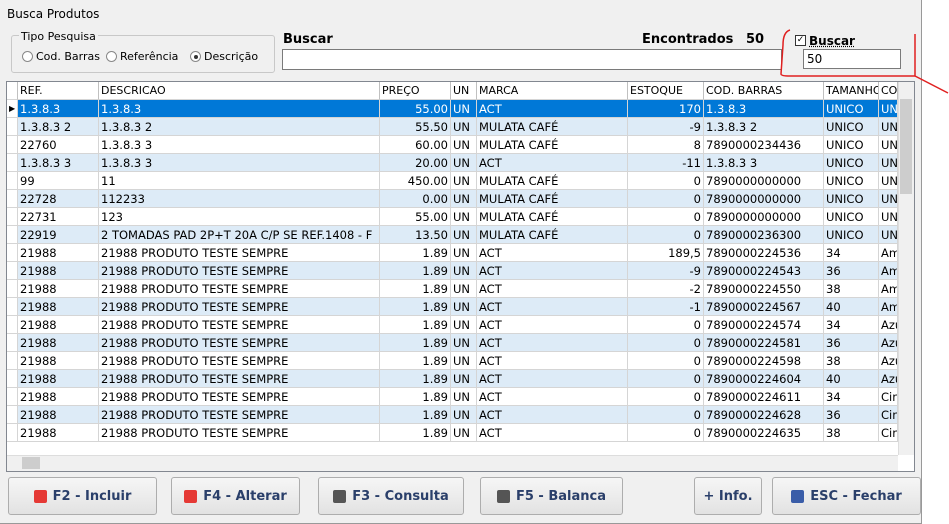 The height and width of the screenshot is (524, 949). What do you see at coordinates (764, 361) in the screenshot?
I see `table-cell: 7890000224598` at bounding box center [764, 361].